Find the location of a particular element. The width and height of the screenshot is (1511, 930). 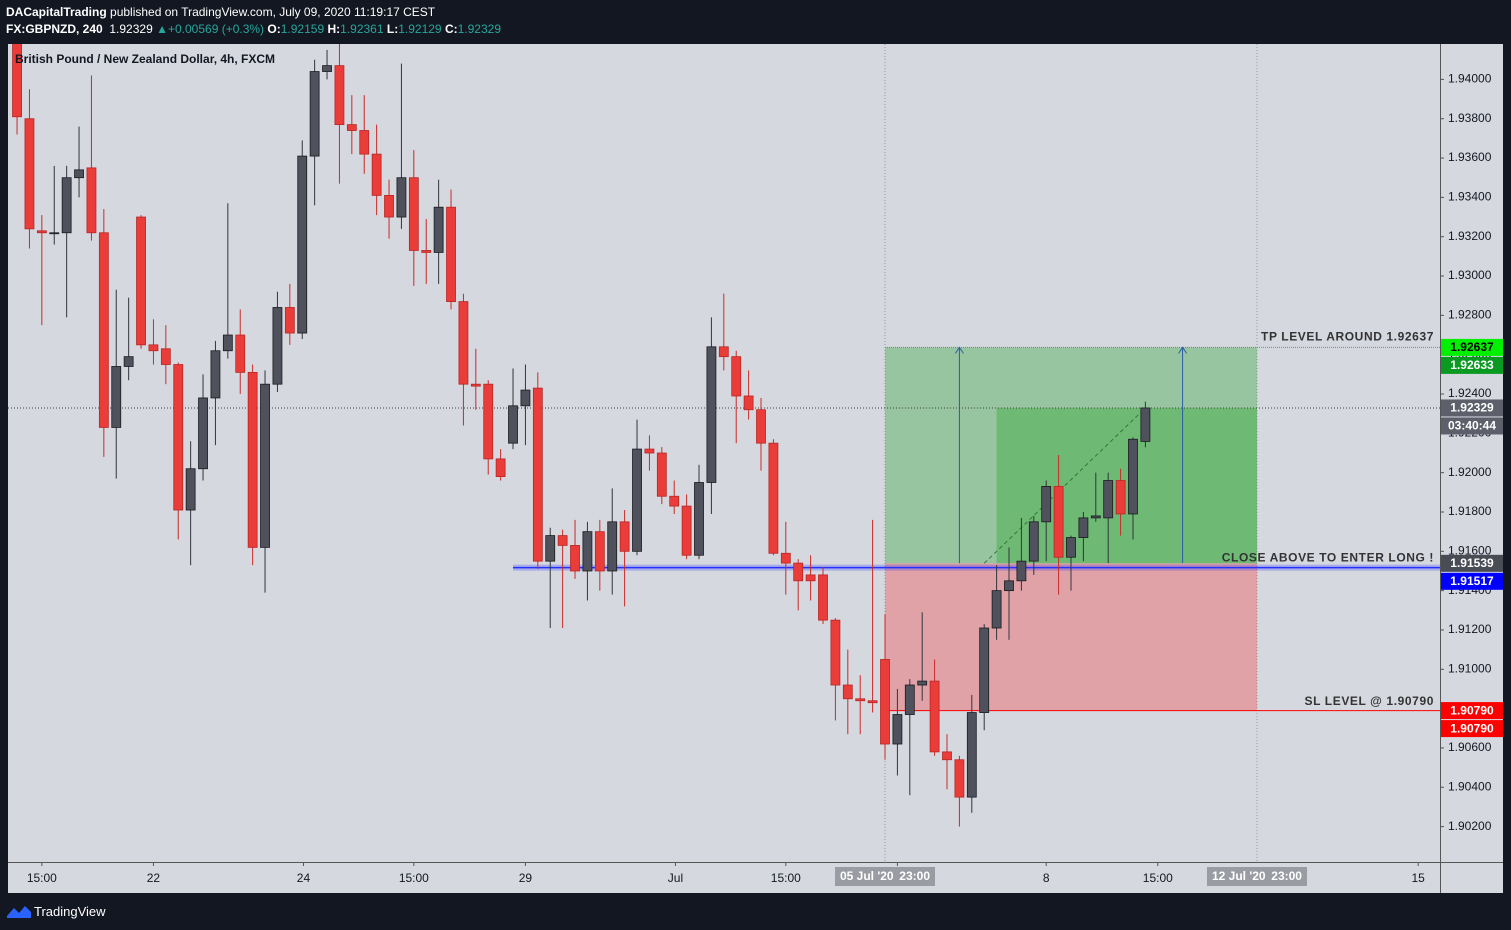

y-tick-label: 1.93200 is located at coordinates (1470, 236).